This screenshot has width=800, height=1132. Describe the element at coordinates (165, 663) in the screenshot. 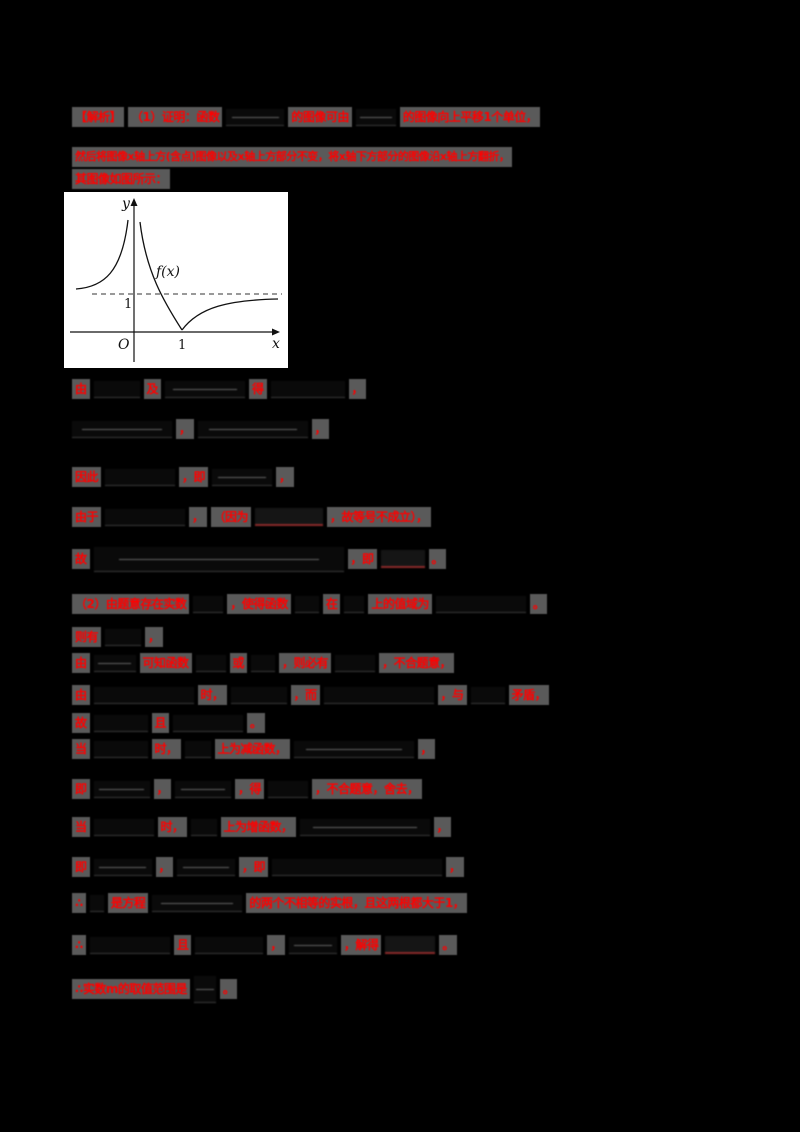

I see `text-fragment: 可知函数` at that location.